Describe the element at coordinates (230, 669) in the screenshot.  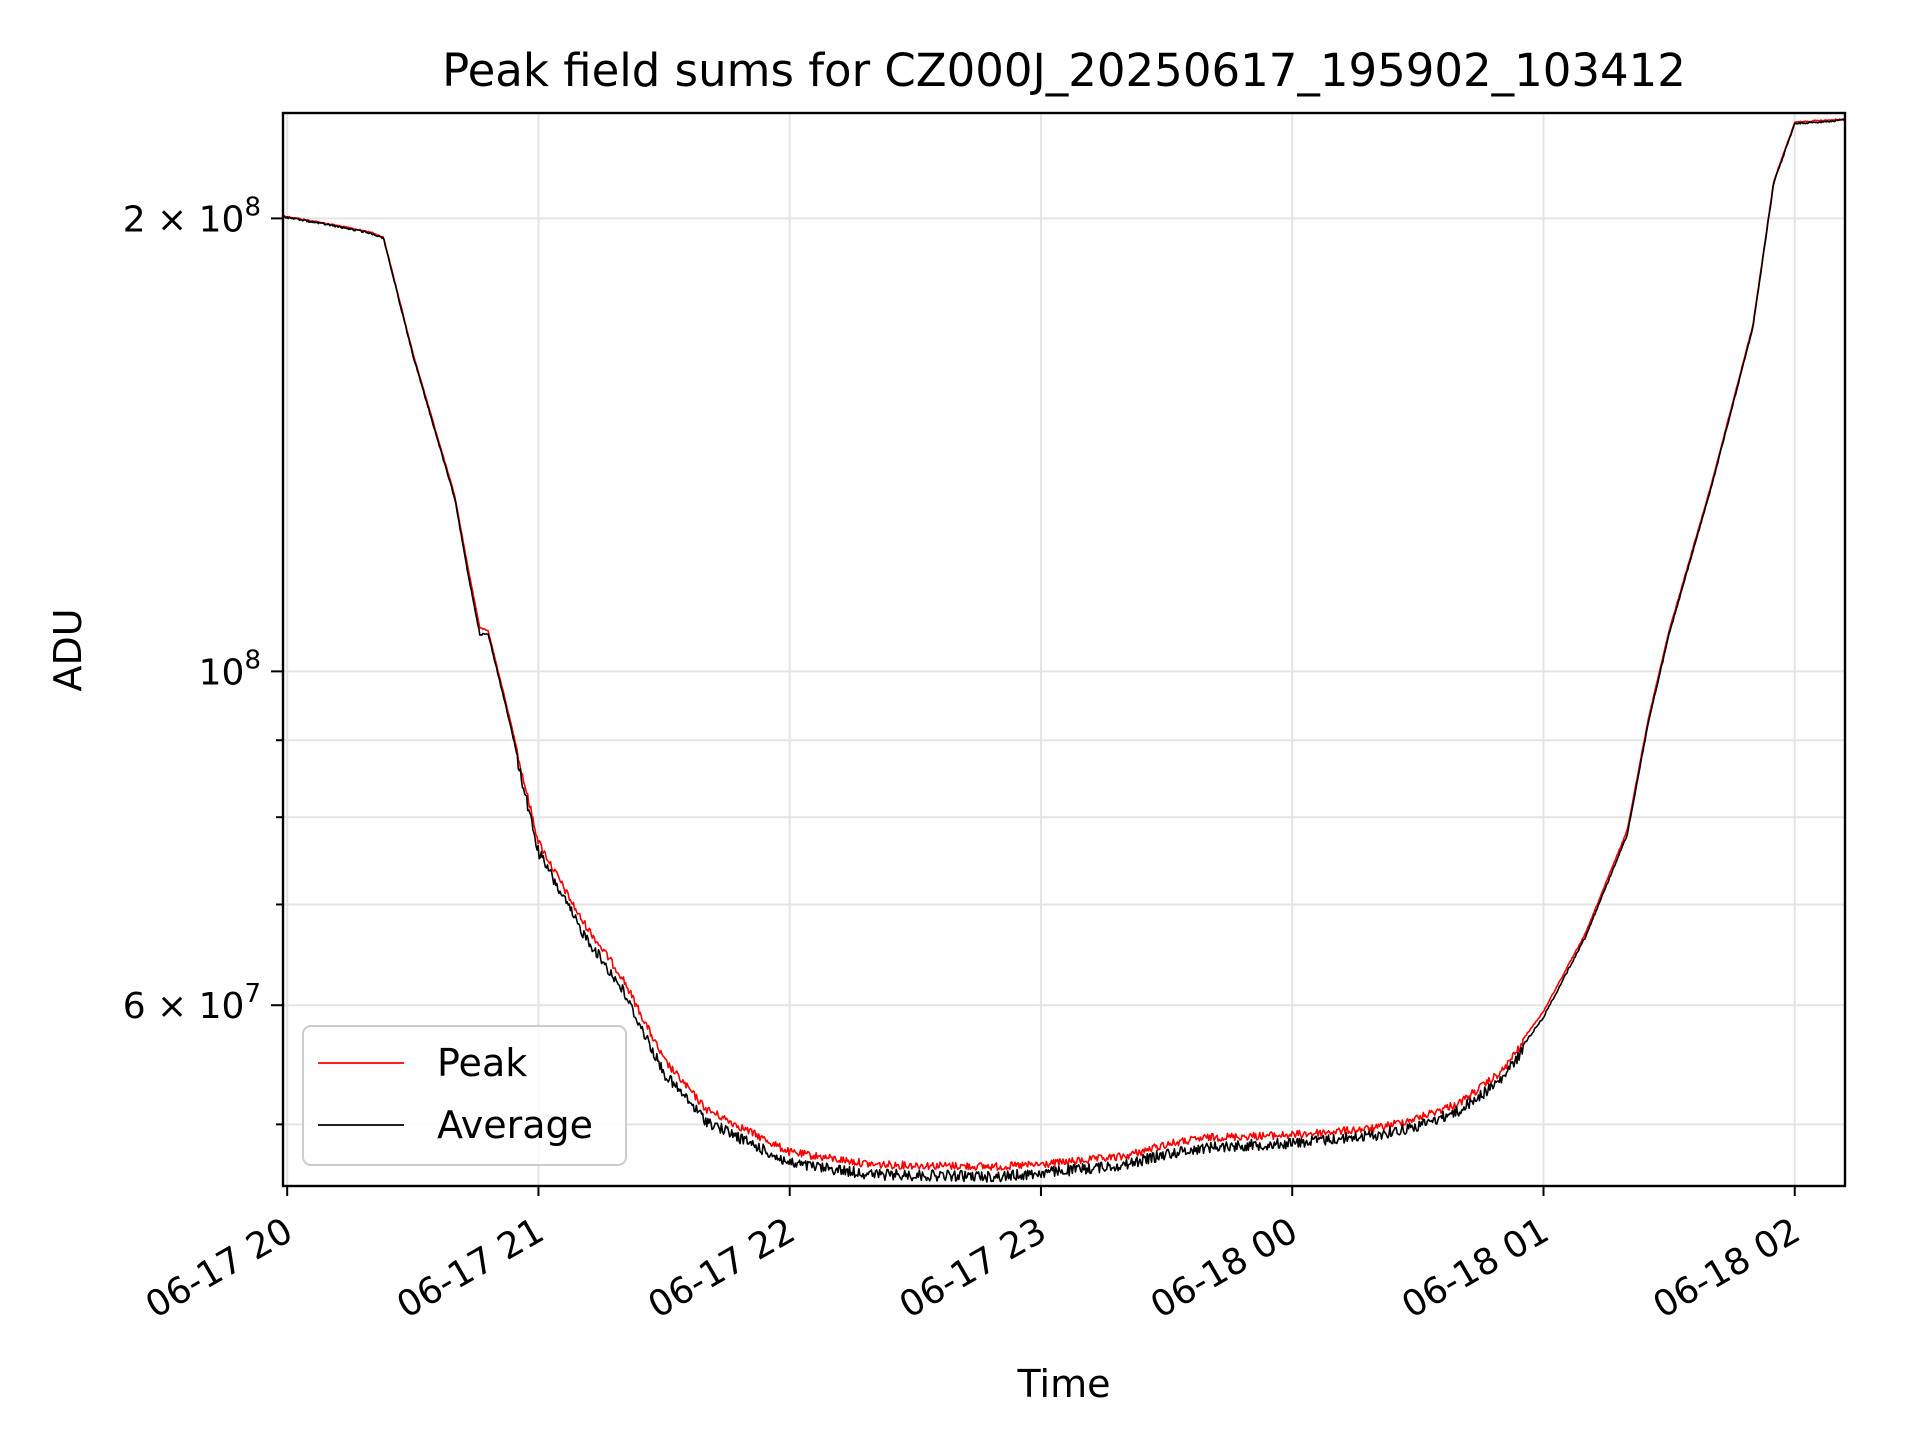
I see `y-tick-label: 108` at that location.